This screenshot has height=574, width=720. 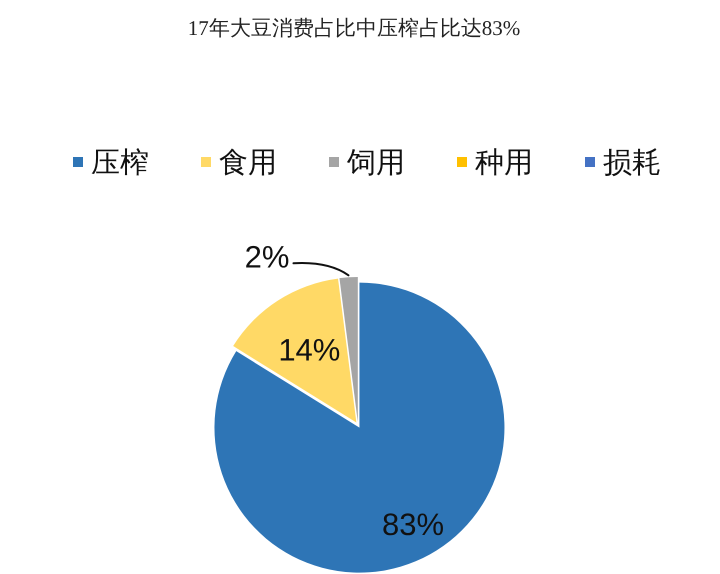 I want to click on title: 17年大豆消费占比中压榨占比达83%, so click(x=354, y=28).